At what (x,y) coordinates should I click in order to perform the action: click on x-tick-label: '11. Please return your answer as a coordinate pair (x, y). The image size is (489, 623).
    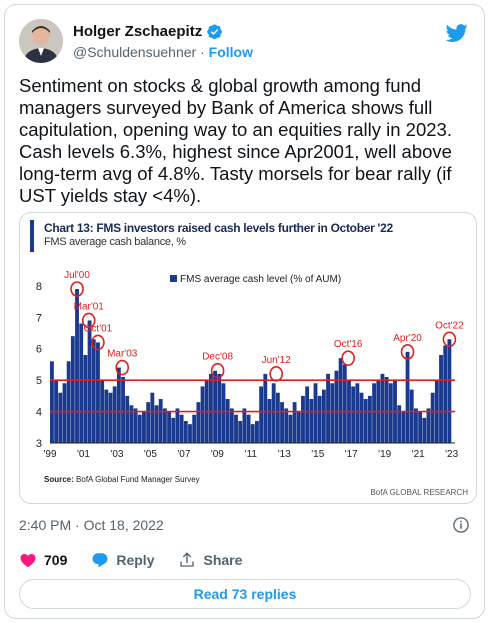
    Looking at the image, I should click on (251, 454).